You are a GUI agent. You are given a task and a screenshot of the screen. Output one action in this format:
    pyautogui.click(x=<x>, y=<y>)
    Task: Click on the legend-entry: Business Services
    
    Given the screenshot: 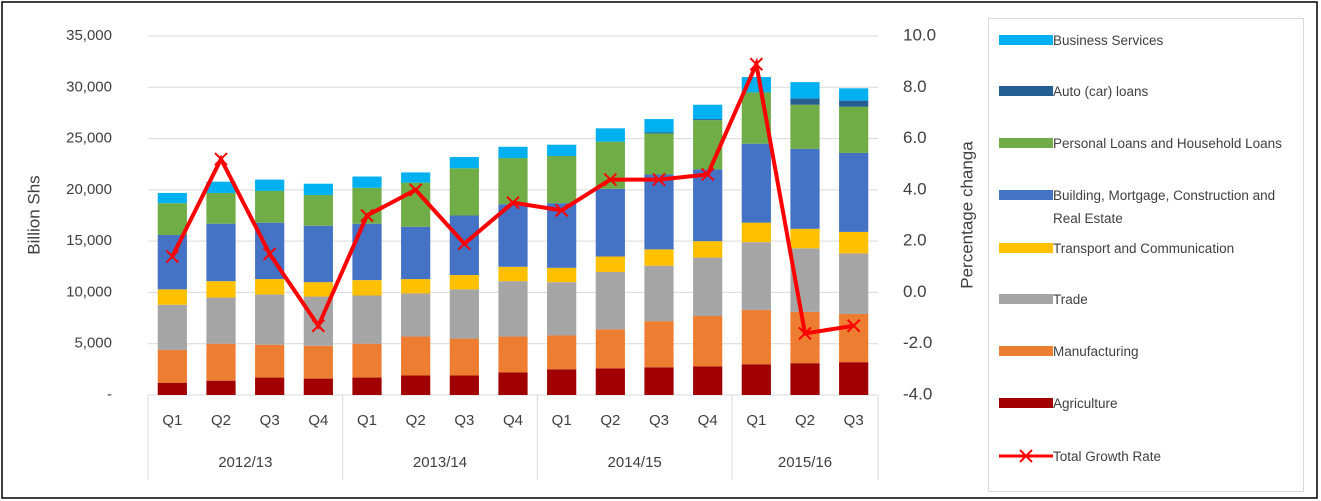 What is the action you would take?
    pyautogui.click(x=1149, y=40)
    